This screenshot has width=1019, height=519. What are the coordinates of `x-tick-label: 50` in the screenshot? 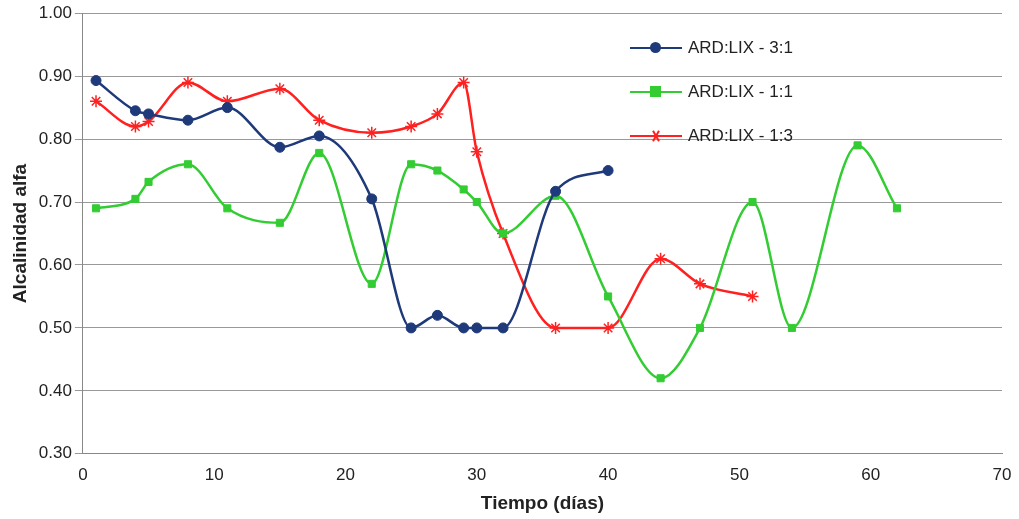 It's located at (739, 474).